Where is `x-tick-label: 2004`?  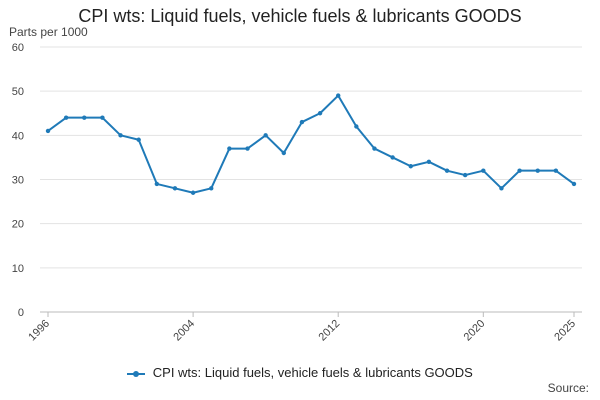 x-tick-label: 2004 is located at coordinates (184, 331).